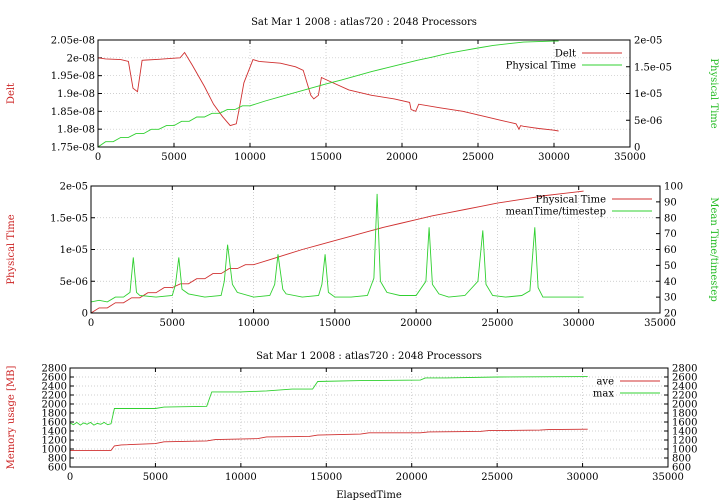 This screenshot has height=504, width=720. What do you see at coordinates (54, 378) in the screenshot?
I see `y-tick-label: 2600` at bounding box center [54, 378].